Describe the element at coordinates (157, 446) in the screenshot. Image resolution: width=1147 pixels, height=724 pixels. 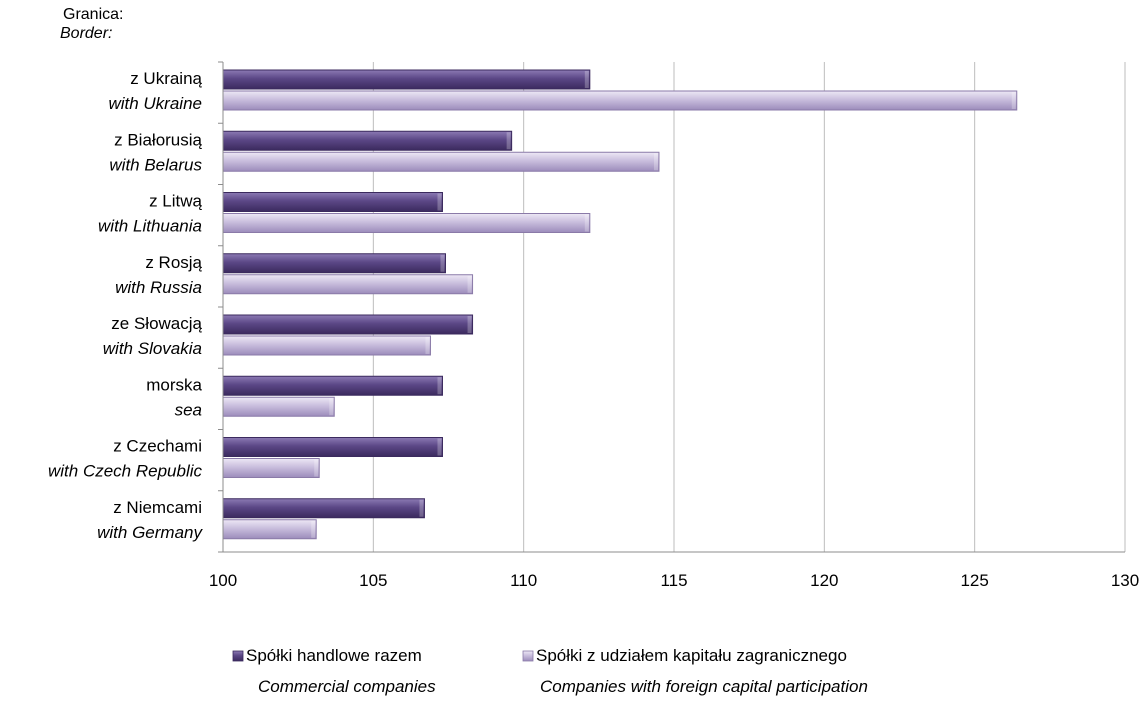
I see `category-label-pl: z Czechami` at that location.